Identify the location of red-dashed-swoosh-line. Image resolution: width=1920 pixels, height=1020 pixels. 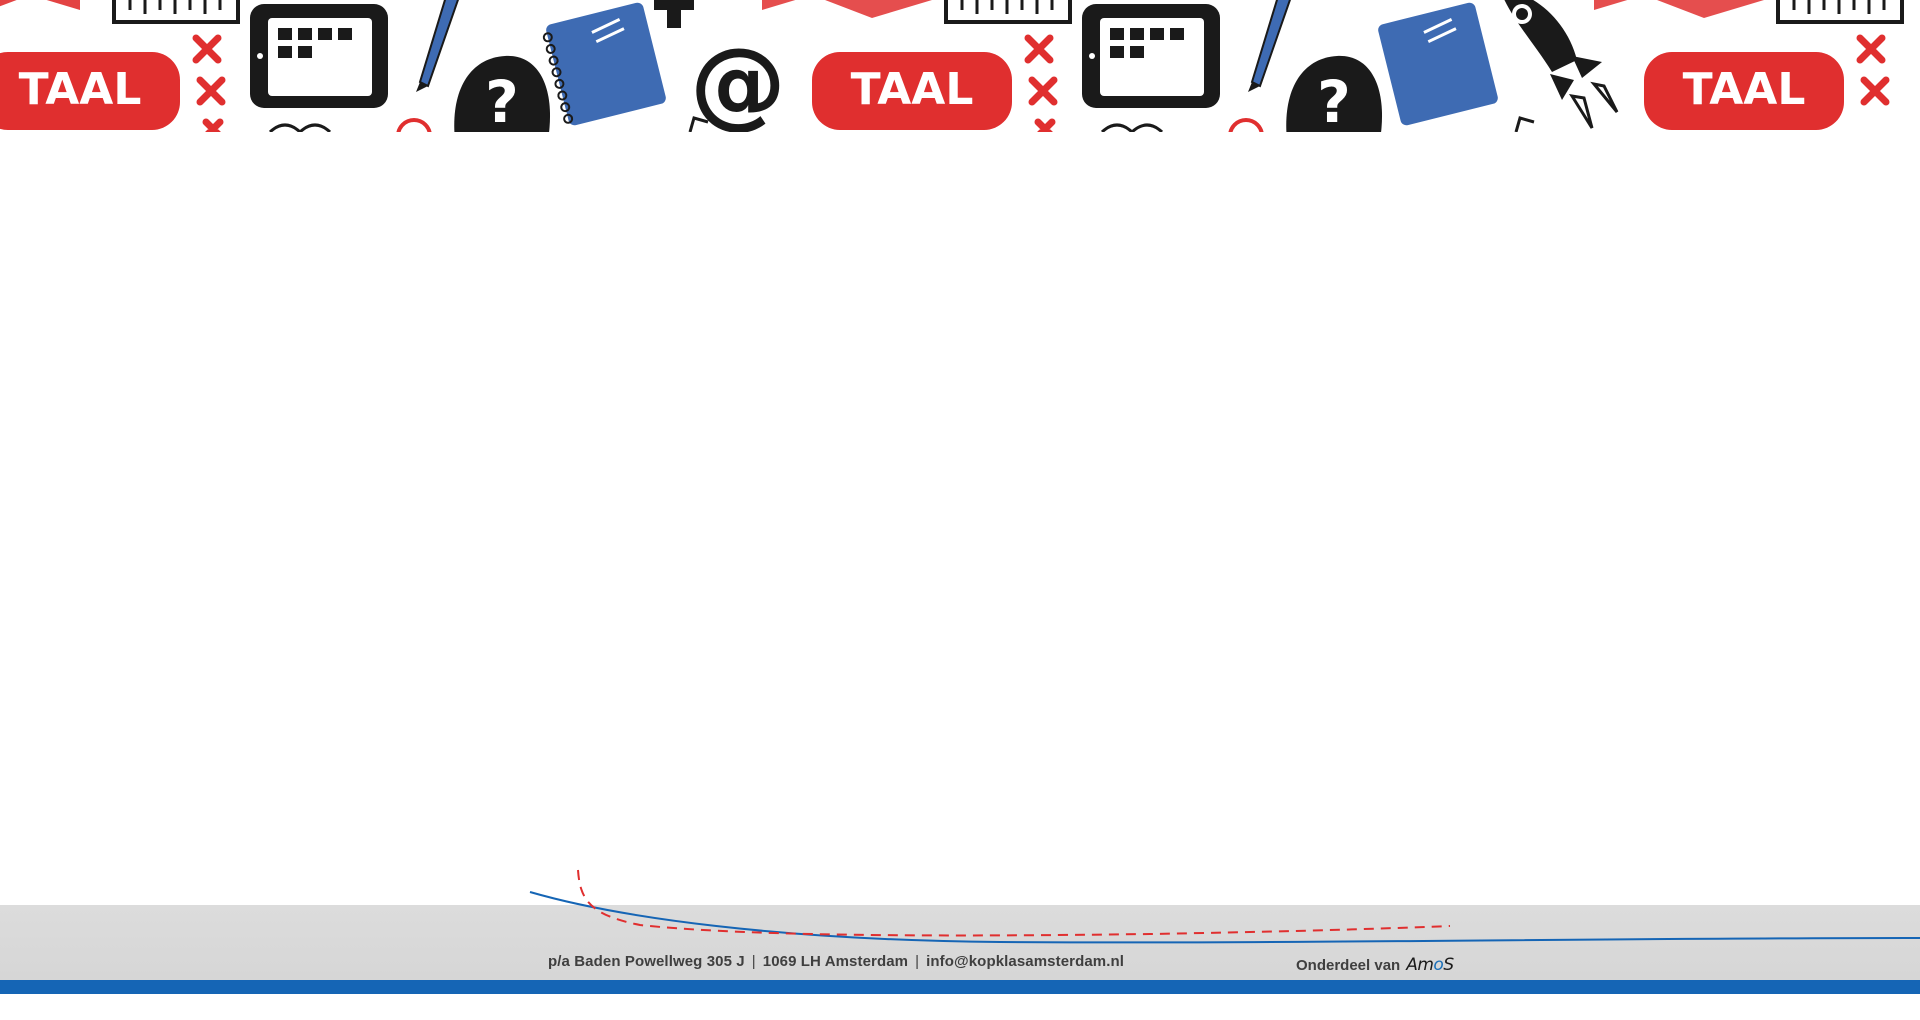
(1014, 903).